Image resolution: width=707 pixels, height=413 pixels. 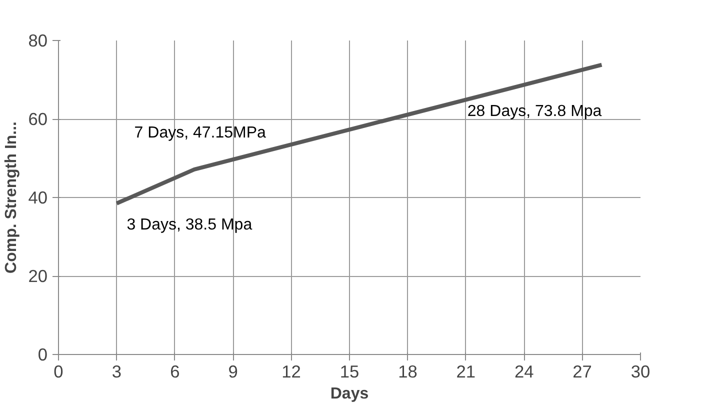 What do you see at coordinates (43, 354) in the screenshot?
I see `y-tick-label: 0` at bounding box center [43, 354].